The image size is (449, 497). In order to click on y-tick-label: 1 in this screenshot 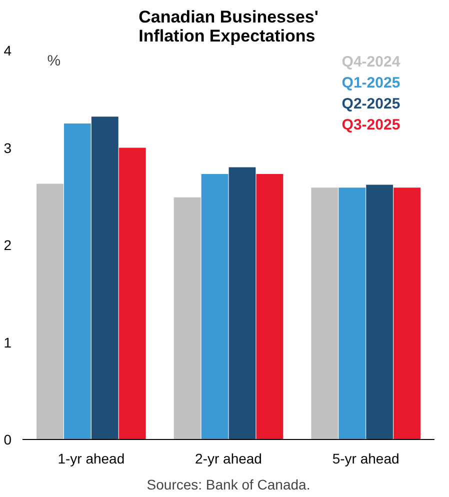, I will do `click(8, 342)`.